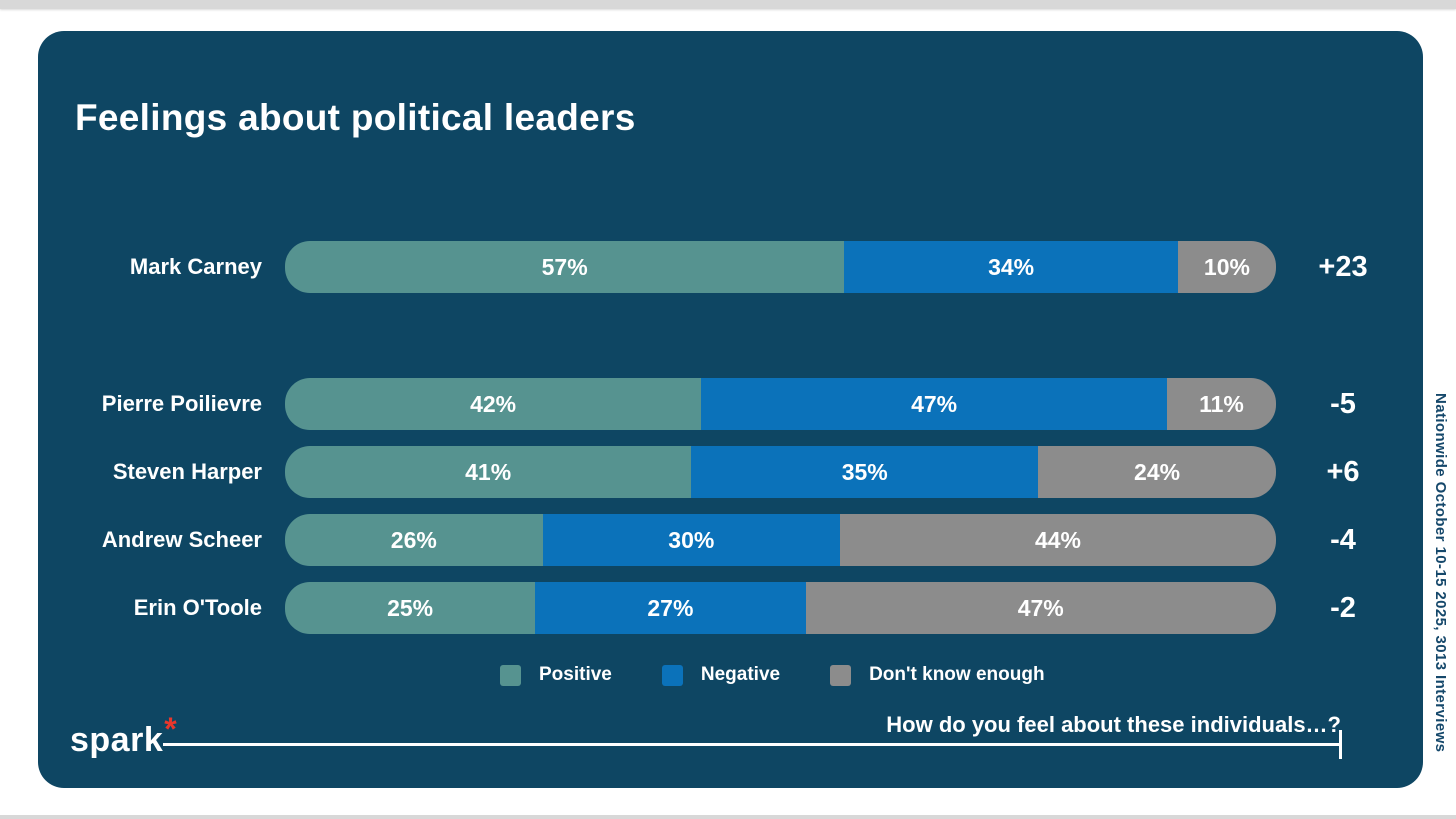 This screenshot has height=819, width=1456. I want to click on bar-segment-dont-know: 44%, so click(1057, 540).